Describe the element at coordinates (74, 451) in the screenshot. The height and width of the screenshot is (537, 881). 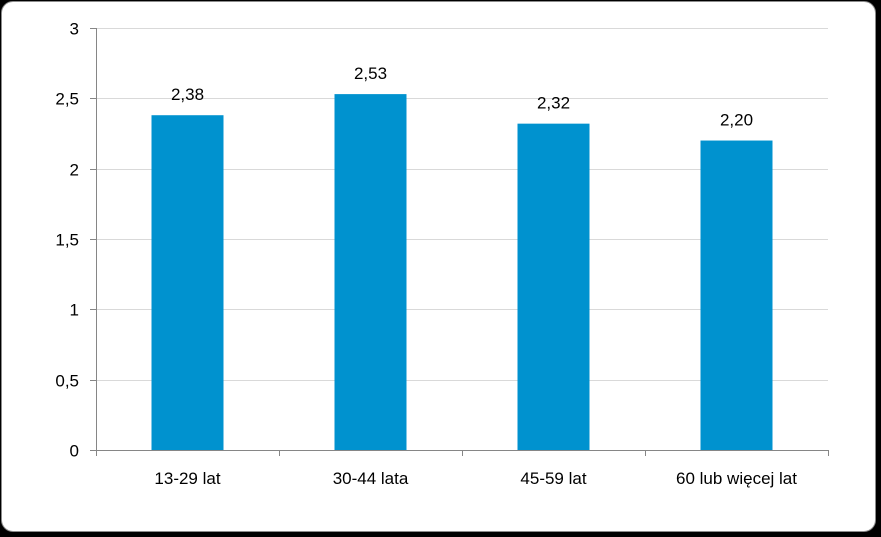
I see `y-tick-label: 0` at that location.